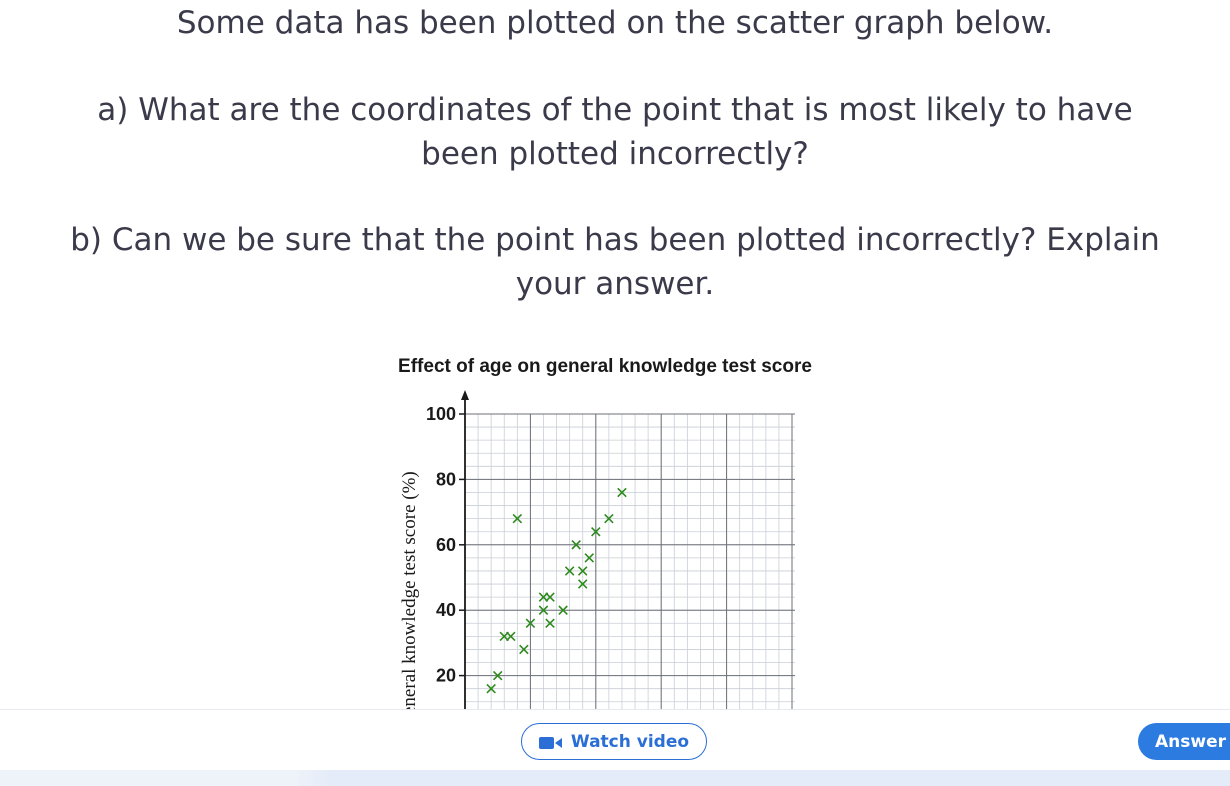 Image resolution: width=1230 pixels, height=786 pixels. What do you see at coordinates (446, 676) in the screenshot?
I see `y-tick-label: 20` at bounding box center [446, 676].